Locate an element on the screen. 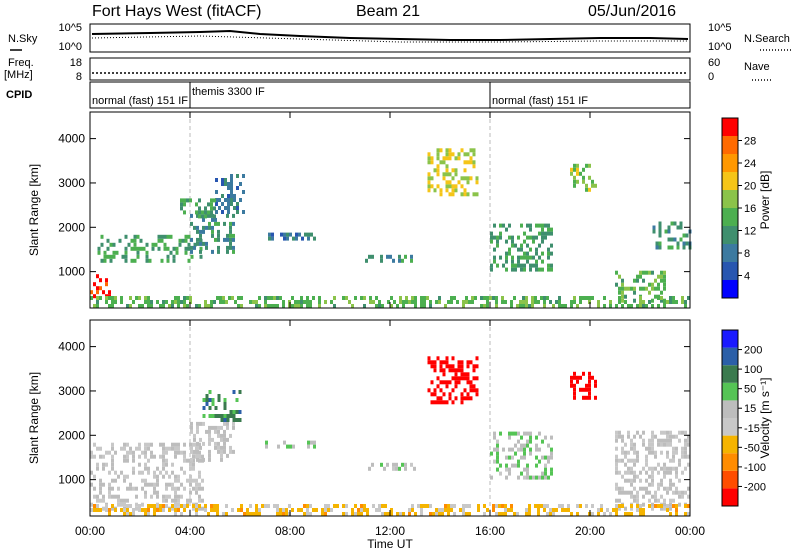 The image size is (800, 554). velocity-colorbar-label: Velocity [m s⁻¹] is located at coordinates (765, 417).